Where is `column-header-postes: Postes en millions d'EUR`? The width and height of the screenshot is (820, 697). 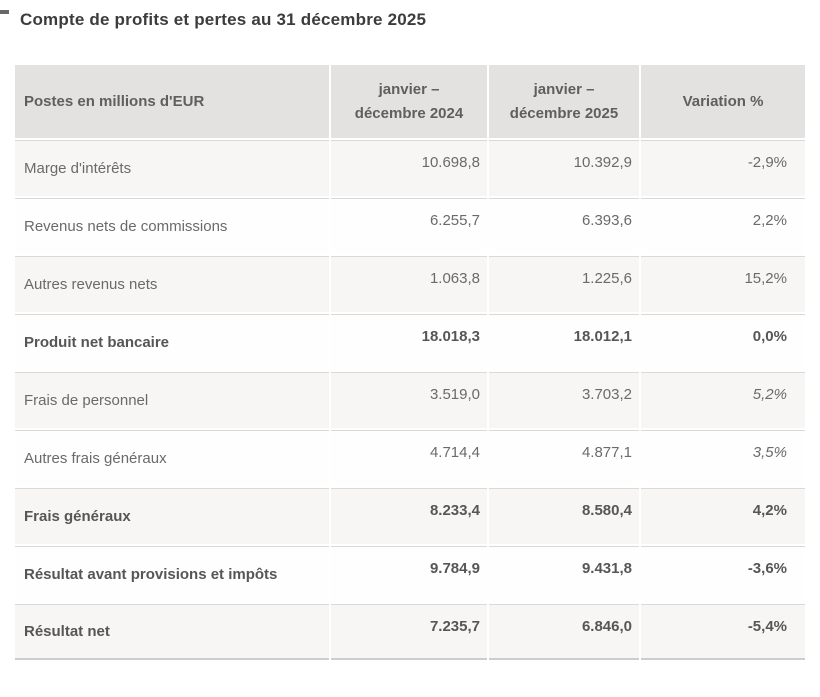 column-header-postes: Postes en millions d'EUR is located at coordinates (172, 101).